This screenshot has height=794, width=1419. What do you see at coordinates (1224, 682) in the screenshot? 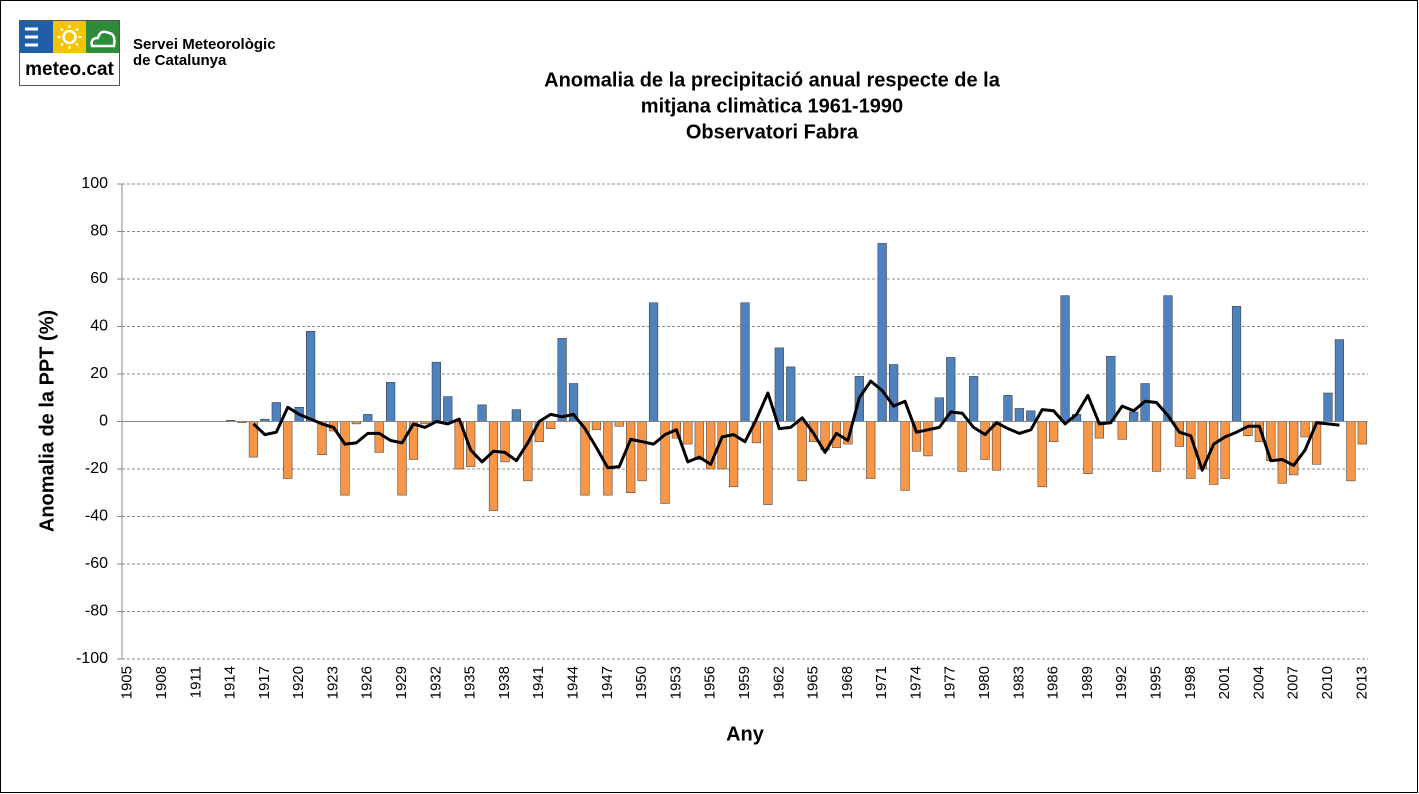
I see `x-tick-label: 2001` at bounding box center [1224, 682].